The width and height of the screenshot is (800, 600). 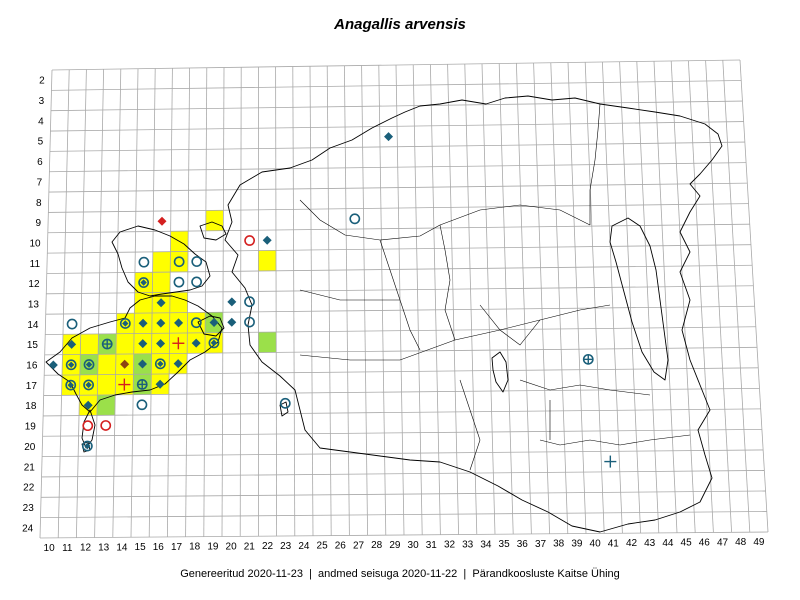 I want to click on row-label: 18, so click(x=31, y=406).